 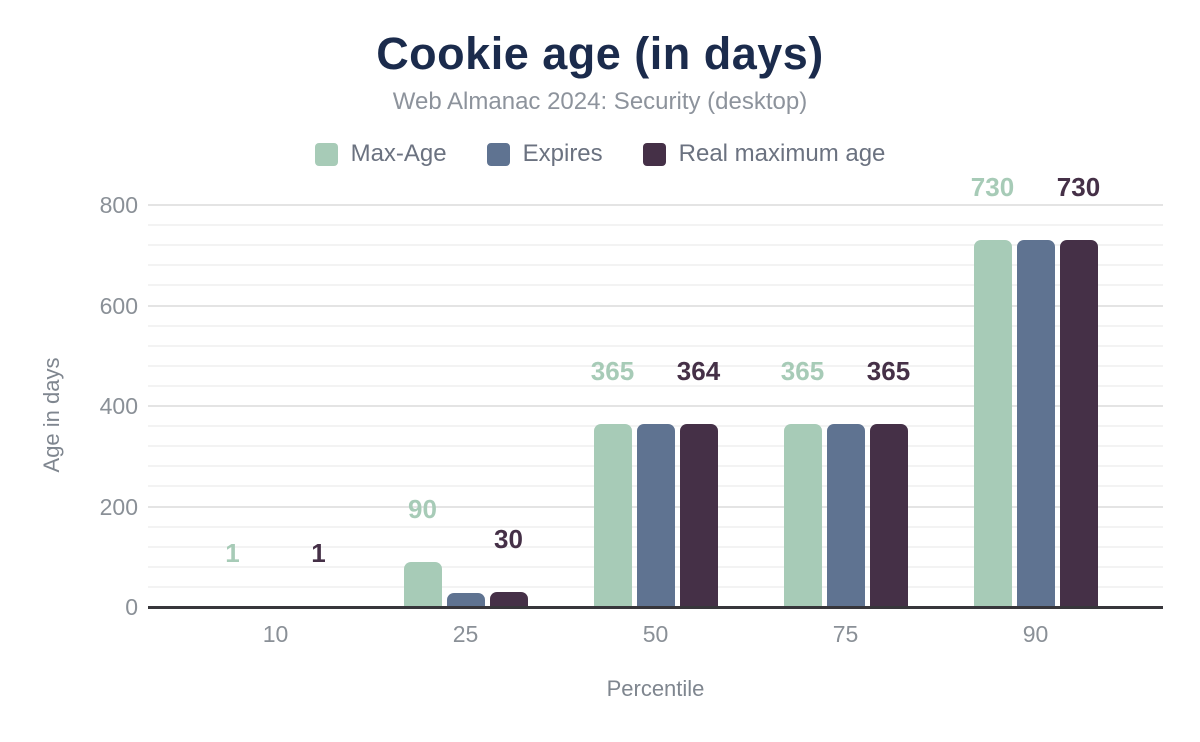 I want to click on bar-real-maximum-age-p90, so click(x=1078, y=423).